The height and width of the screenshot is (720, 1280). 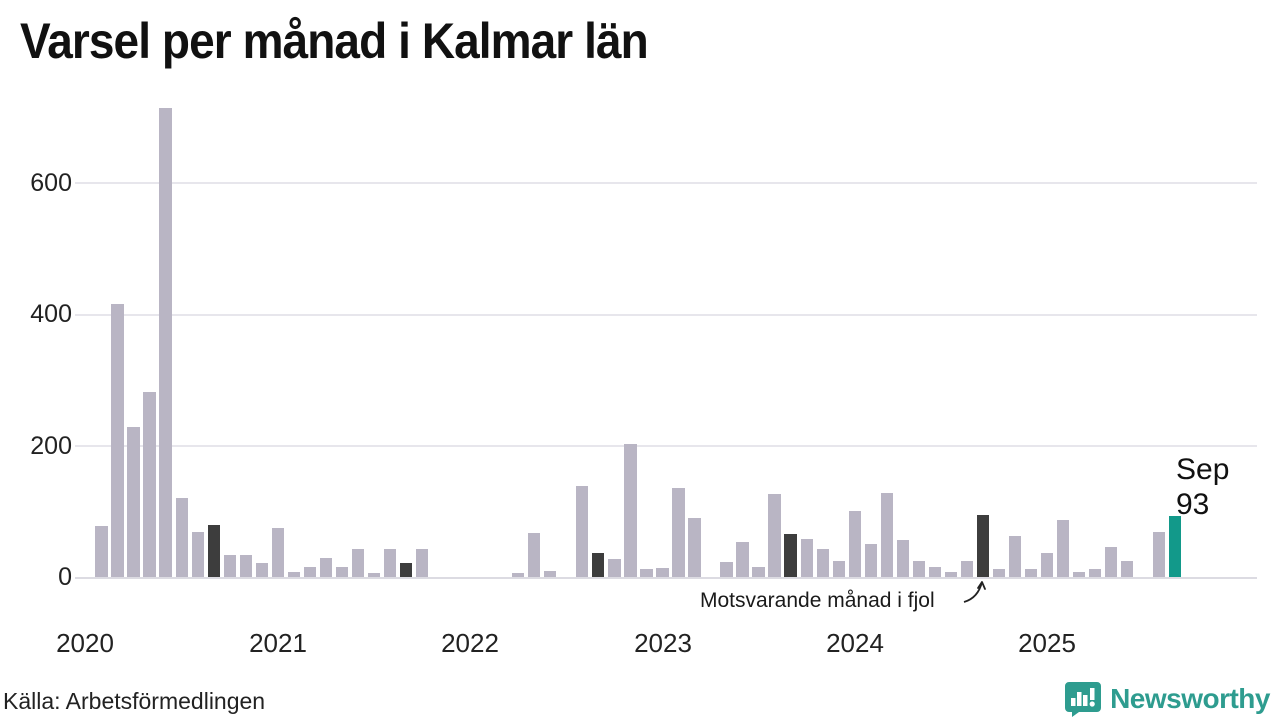 What do you see at coordinates (334, 41) in the screenshot?
I see `chart-title: Varsel per månad i Kalmar län` at bounding box center [334, 41].